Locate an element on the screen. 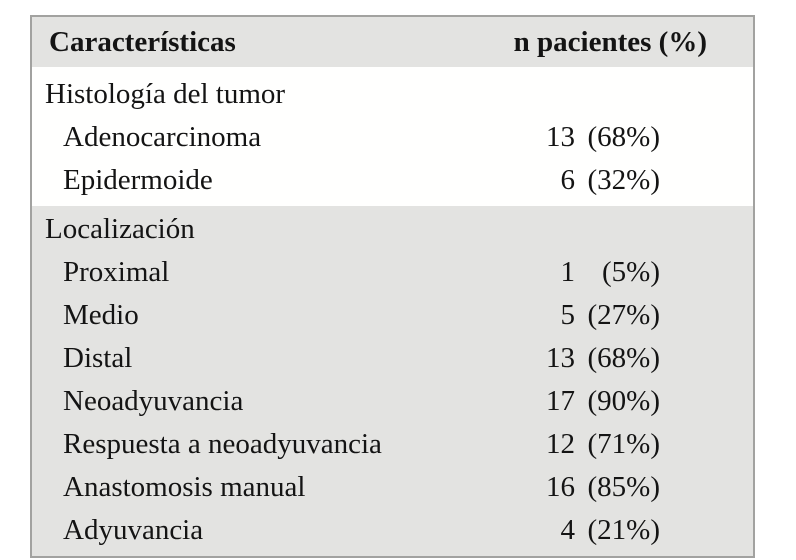 The height and width of the screenshot is (560, 796). row-label: Adenocarcinoma is located at coordinates (162, 137).